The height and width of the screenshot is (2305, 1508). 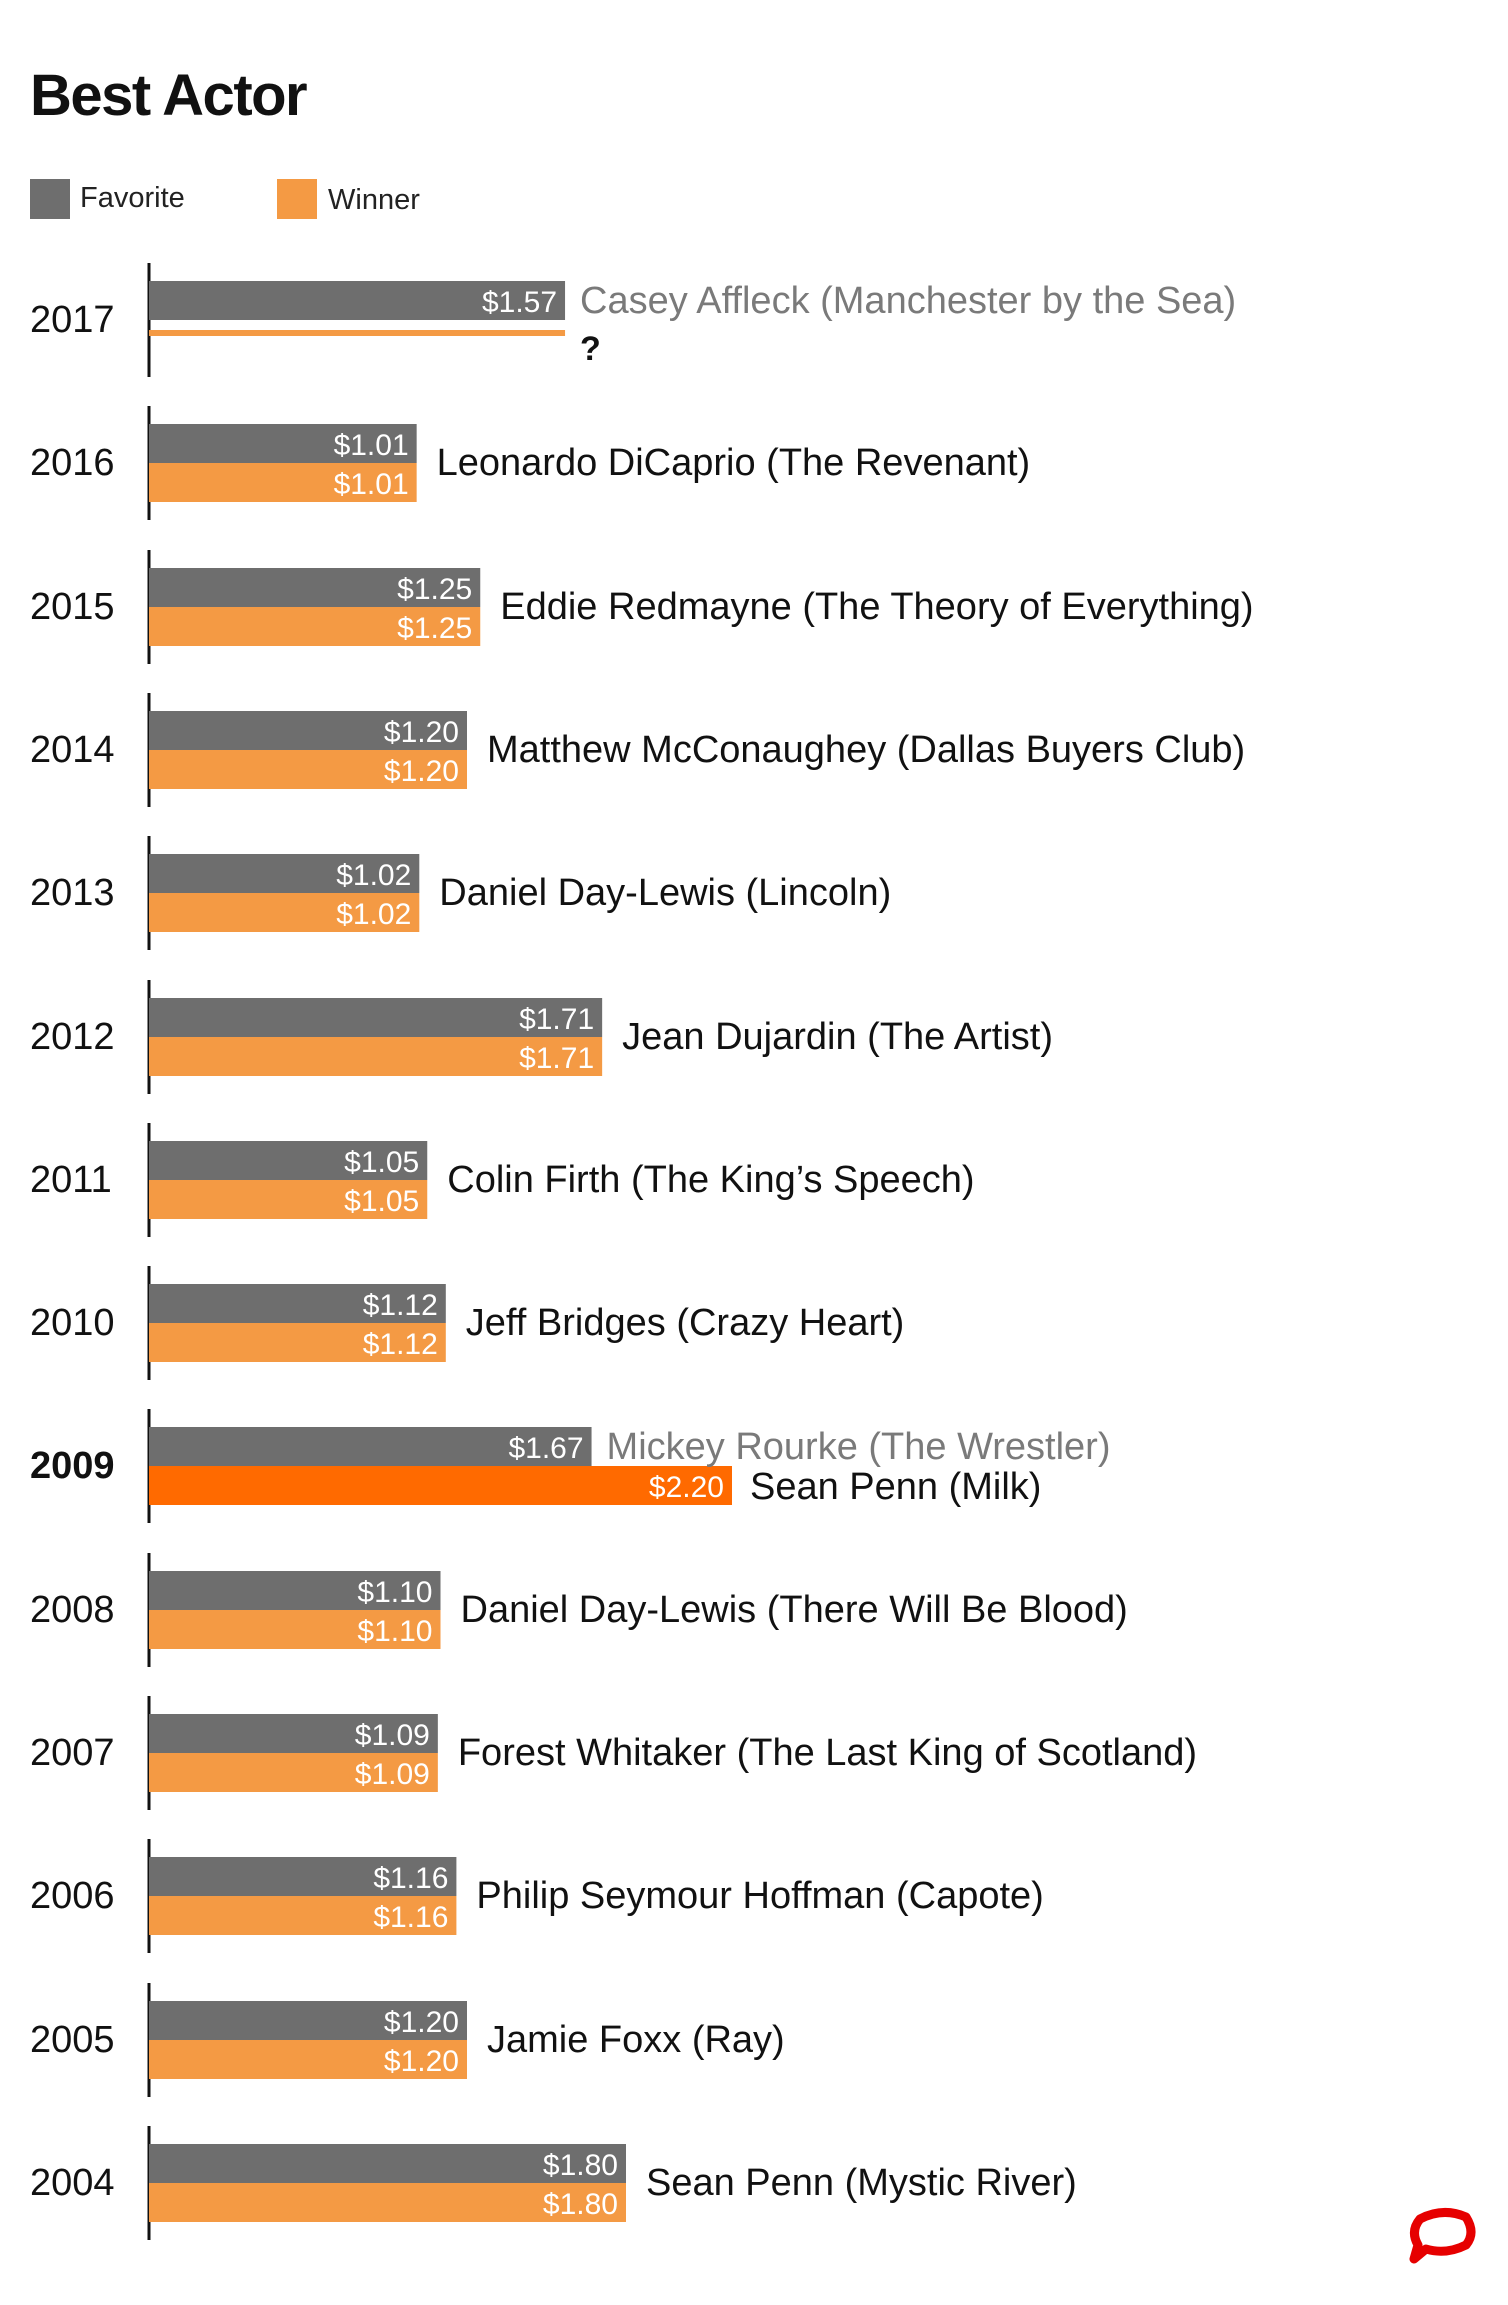 I want to click on winner-value-label: $1.71, so click(x=556, y=1058).